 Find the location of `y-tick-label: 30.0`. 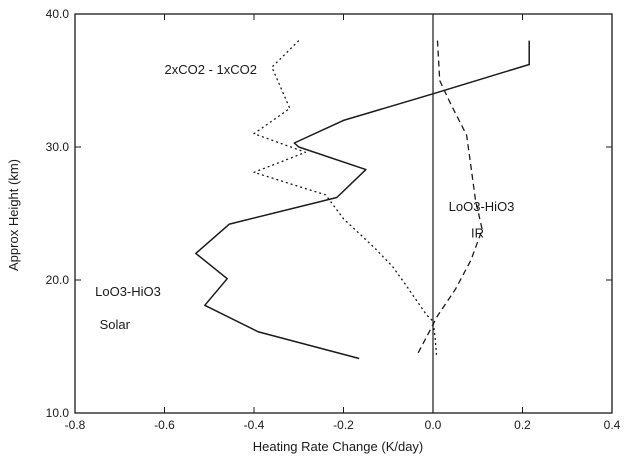

y-tick-label: 30.0 is located at coordinates (58, 147).